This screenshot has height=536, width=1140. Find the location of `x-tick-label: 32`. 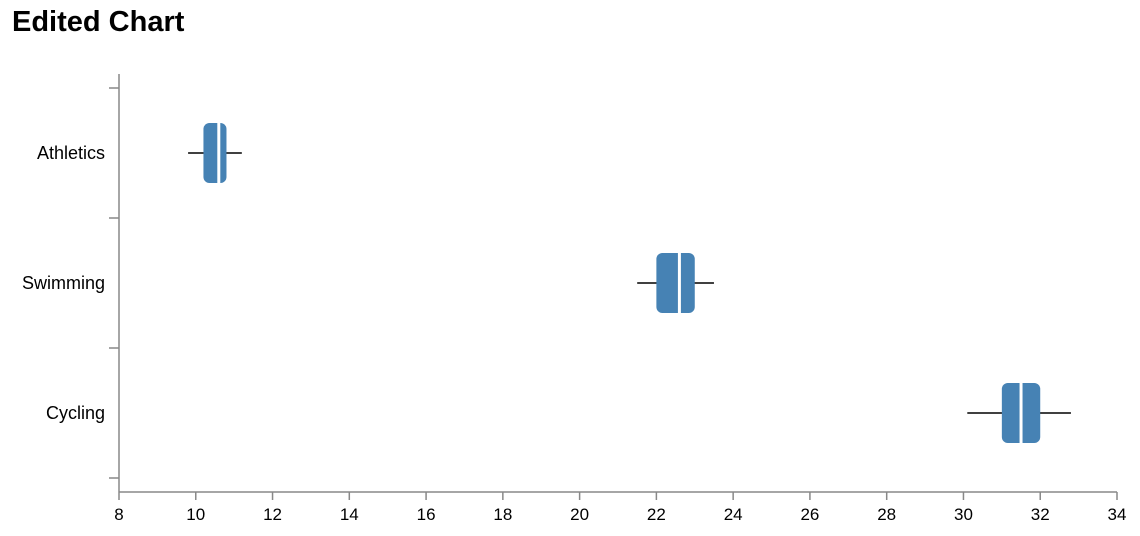

x-tick-label: 32 is located at coordinates (1040, 514).